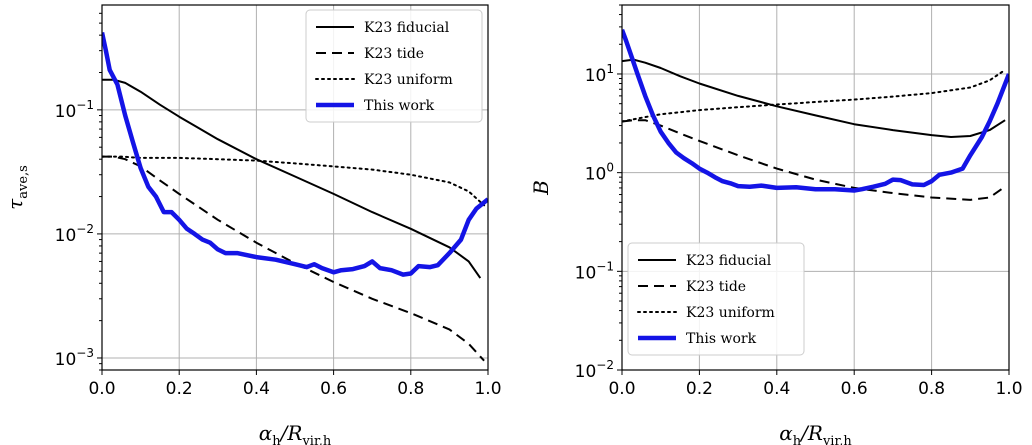  I want to click on series-group, so click(815, 115).